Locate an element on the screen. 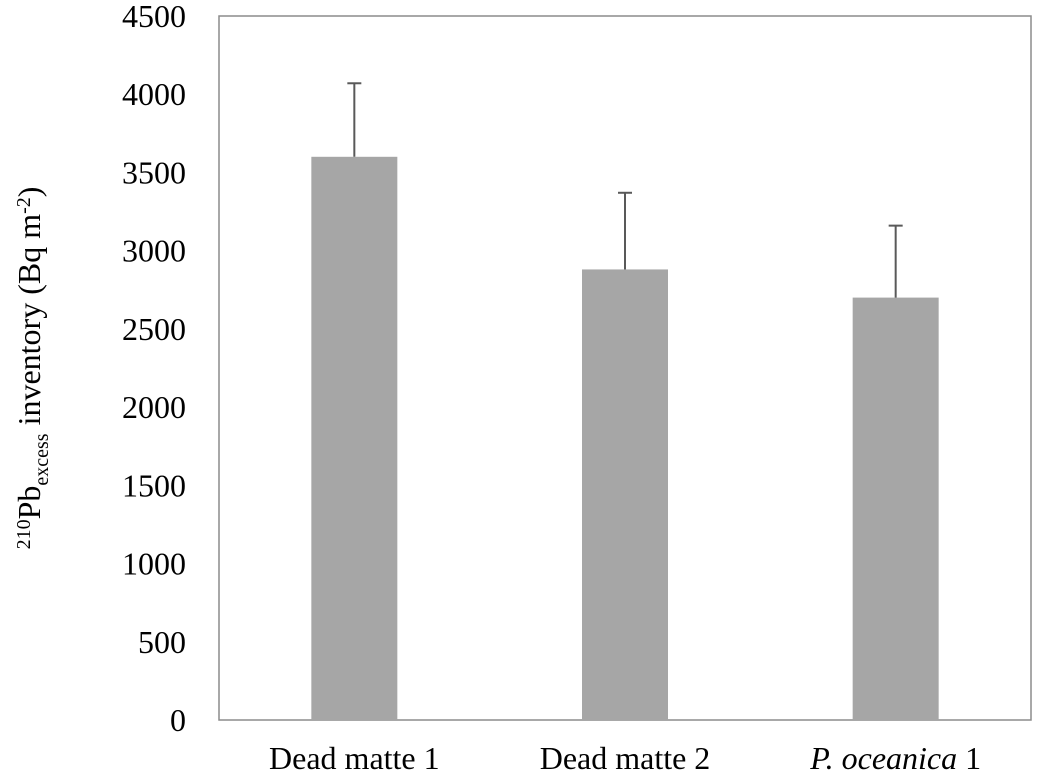  y-tick-label: 500 is located at coordinates (162, 642).